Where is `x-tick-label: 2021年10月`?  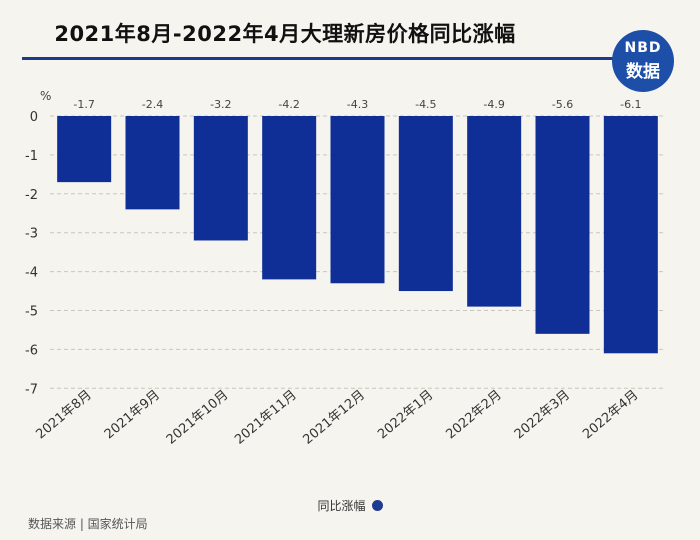 x-tick-label: 2021年10月 is located at coordinates (198, 418).